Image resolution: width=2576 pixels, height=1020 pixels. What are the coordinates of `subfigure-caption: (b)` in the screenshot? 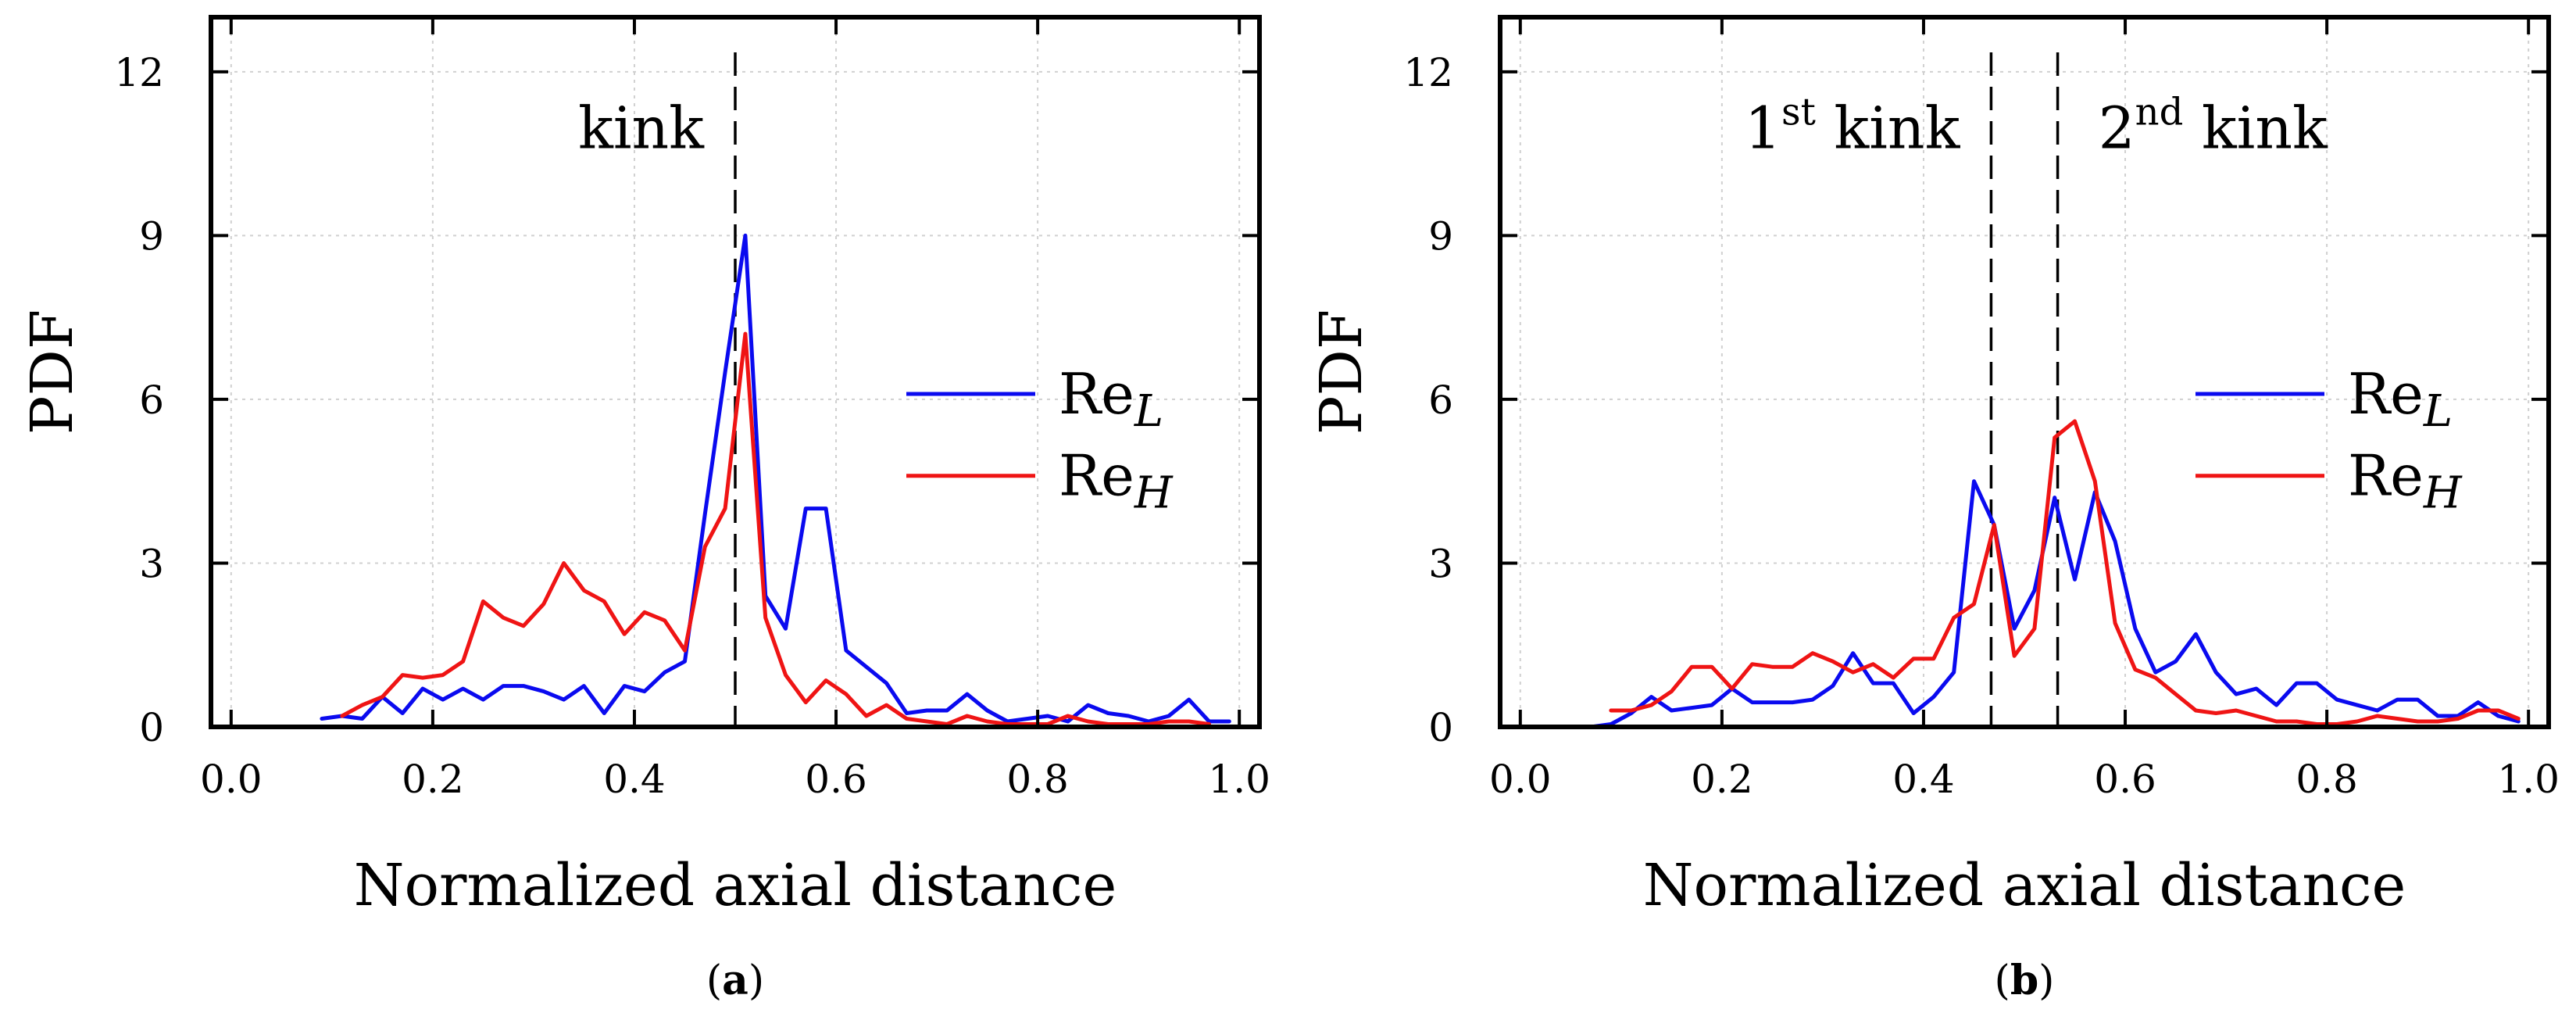 It's located at (2025, 980).